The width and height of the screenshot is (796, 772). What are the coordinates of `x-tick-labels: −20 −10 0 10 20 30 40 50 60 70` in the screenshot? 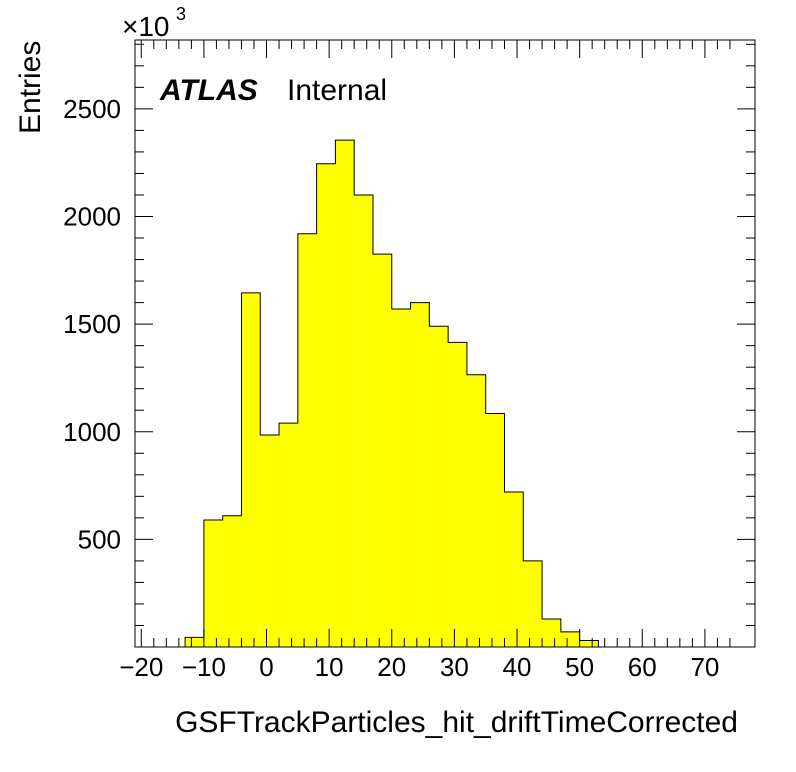 It's located at (419, 667).